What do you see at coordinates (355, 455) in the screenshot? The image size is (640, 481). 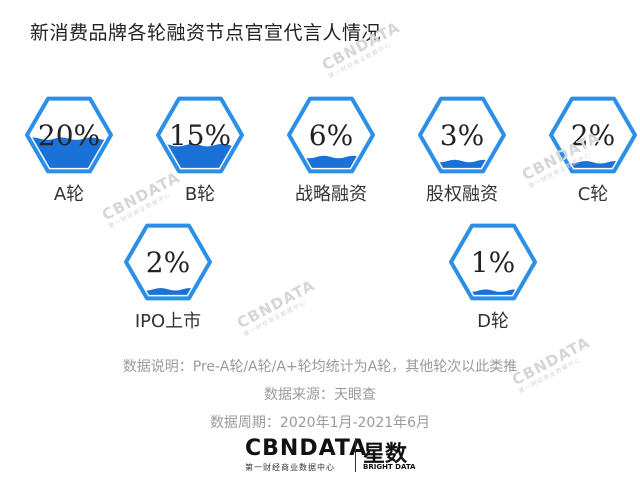 I see `logo-divider` at bounding box center [355, 455].